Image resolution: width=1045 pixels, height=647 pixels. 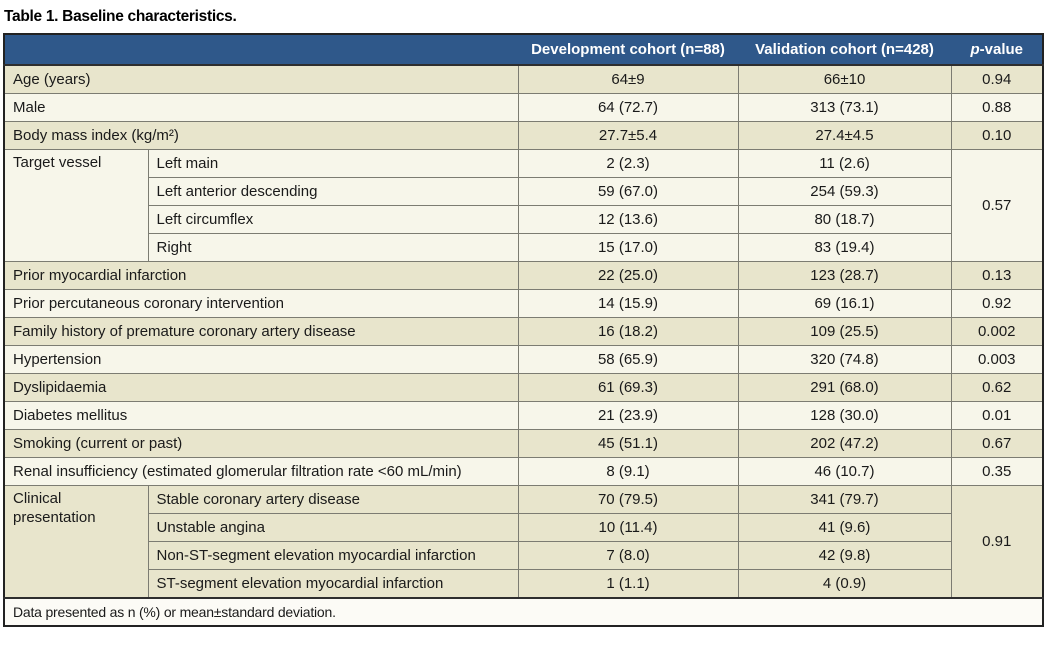 I want to click on p-value-cell: 0.92, so click(x=997, y=303).